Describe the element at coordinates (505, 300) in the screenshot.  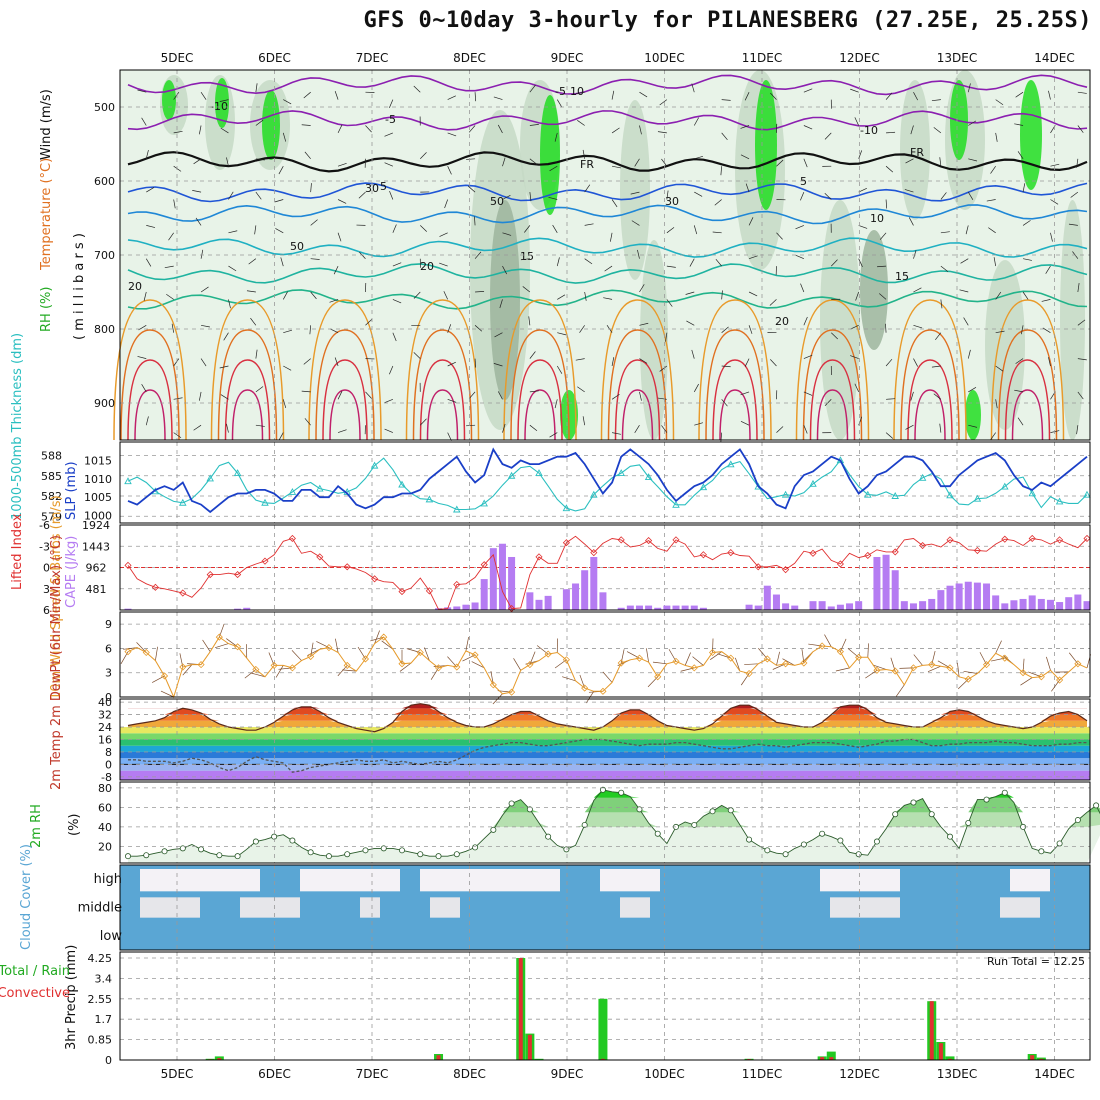
I see `rh-blob` at that location.